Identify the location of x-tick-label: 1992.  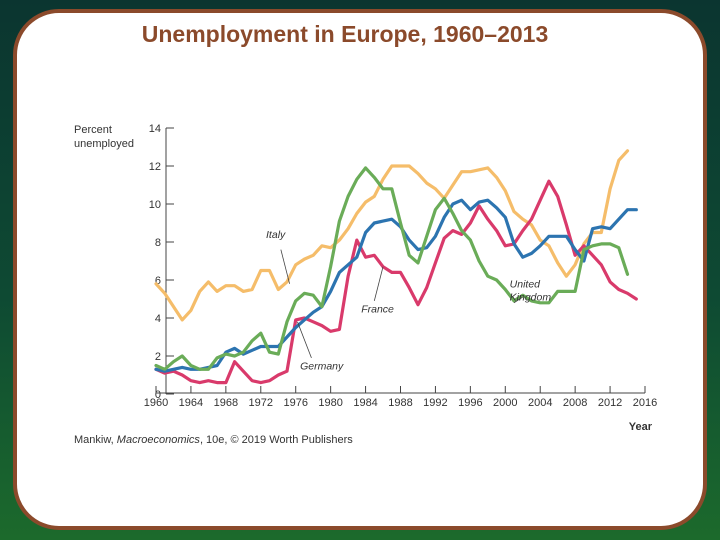
(435, 403).